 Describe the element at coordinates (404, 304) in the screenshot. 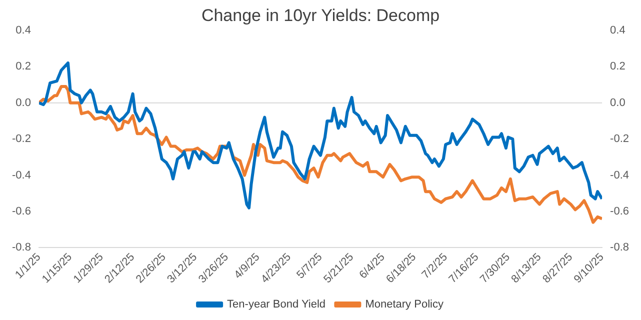

I see `legend-label: Monetary Policy` at that location.